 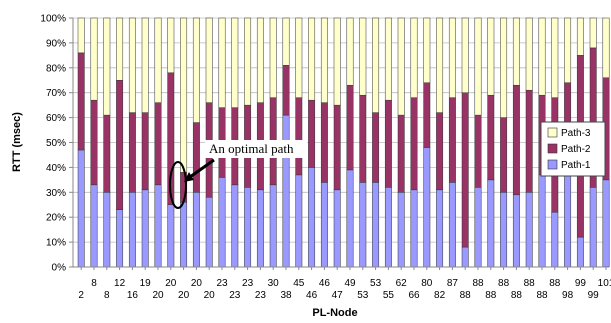 I want to click on annotation-optimal-path: An optimal path, so click(x=238, y=174).